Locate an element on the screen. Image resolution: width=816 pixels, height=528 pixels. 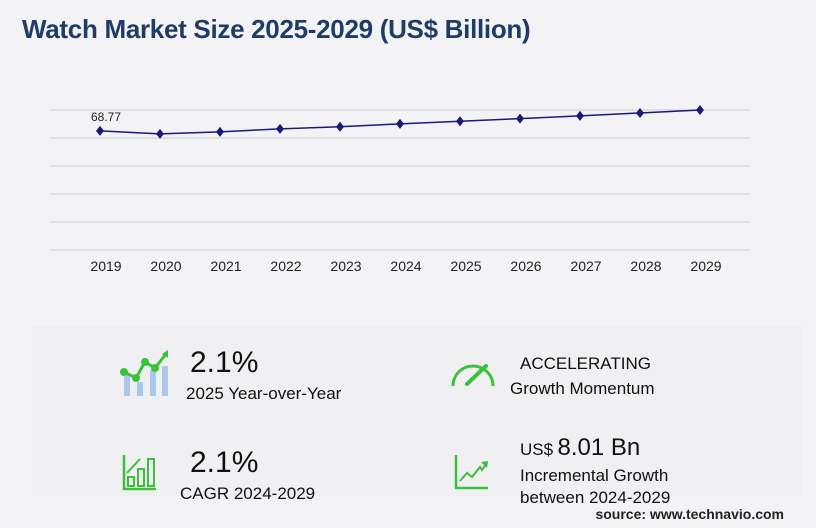
cagr-chart-icon is located at coordinates (139, 473).